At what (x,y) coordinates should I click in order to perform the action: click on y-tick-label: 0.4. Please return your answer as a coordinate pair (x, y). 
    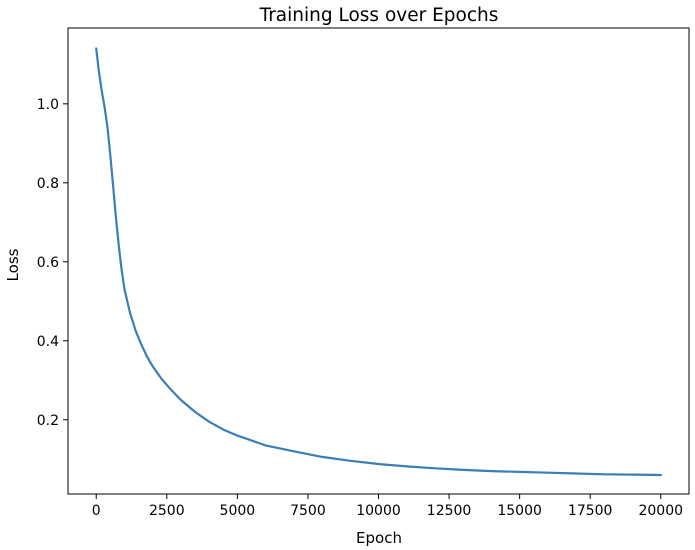
    Looking at the image, I should click on (48, 342).